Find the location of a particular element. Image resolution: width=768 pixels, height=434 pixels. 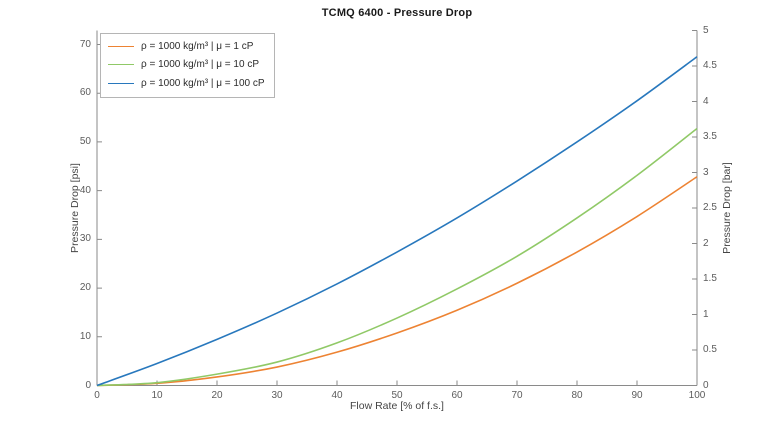

right-y-tick-label: 4.5 is located at coordinates (710, 65).